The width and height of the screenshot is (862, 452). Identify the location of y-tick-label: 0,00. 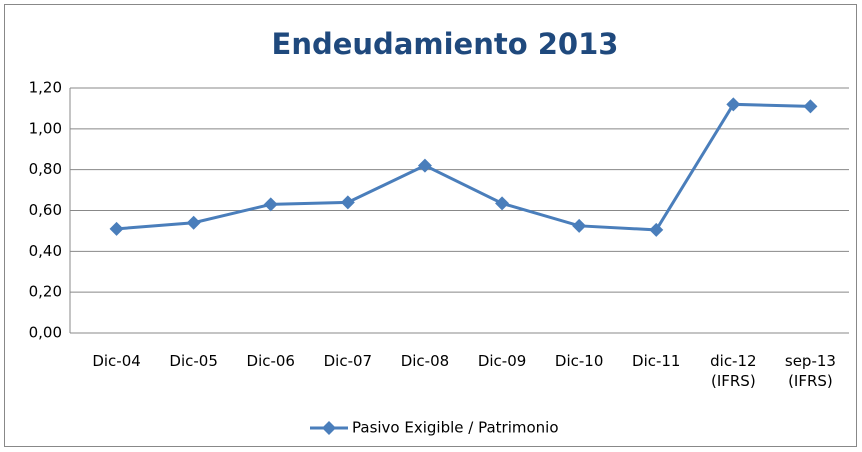
(45, 333).